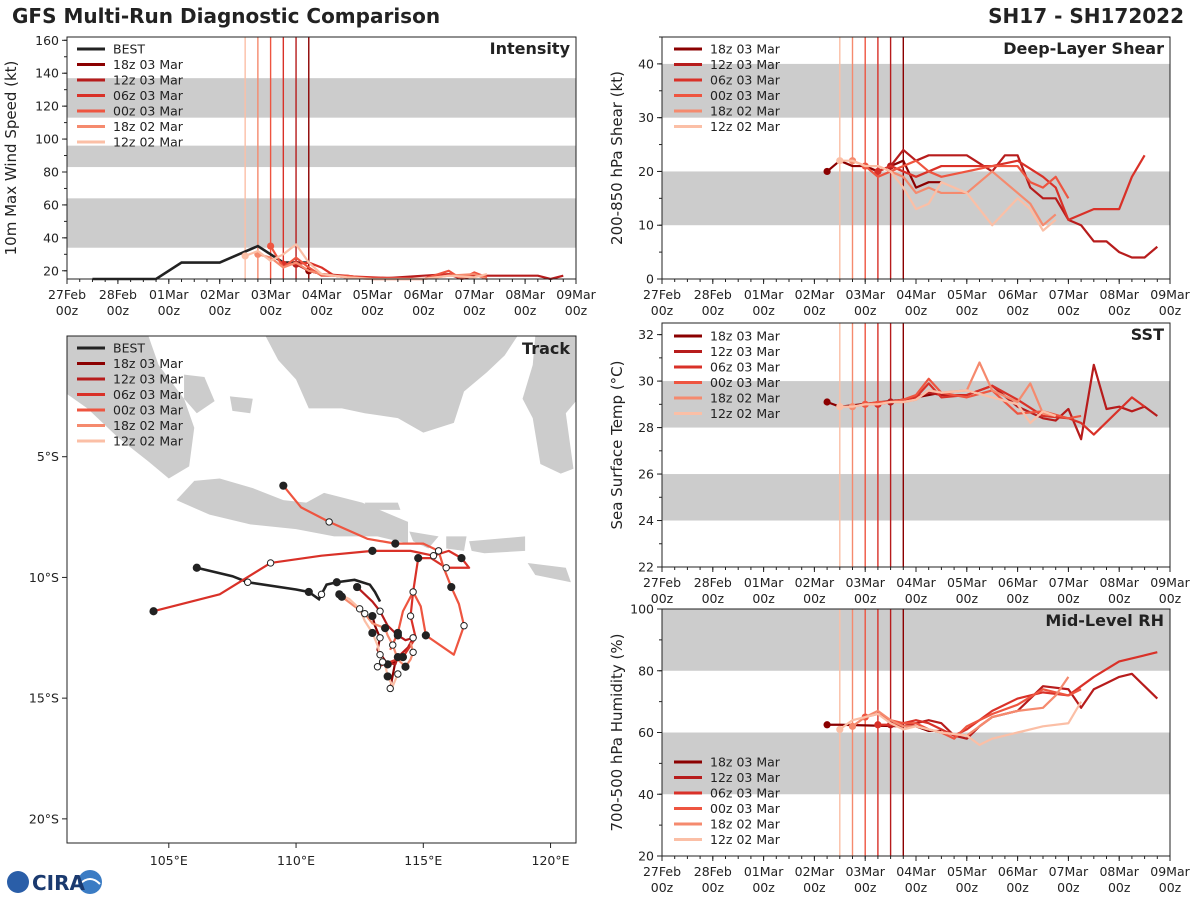 The width and height of the screenshot is (1200, 900). Describe the element at coordinates (865, 871) in the screenshot. I see `x-tick-label: 03Mar` at that location.